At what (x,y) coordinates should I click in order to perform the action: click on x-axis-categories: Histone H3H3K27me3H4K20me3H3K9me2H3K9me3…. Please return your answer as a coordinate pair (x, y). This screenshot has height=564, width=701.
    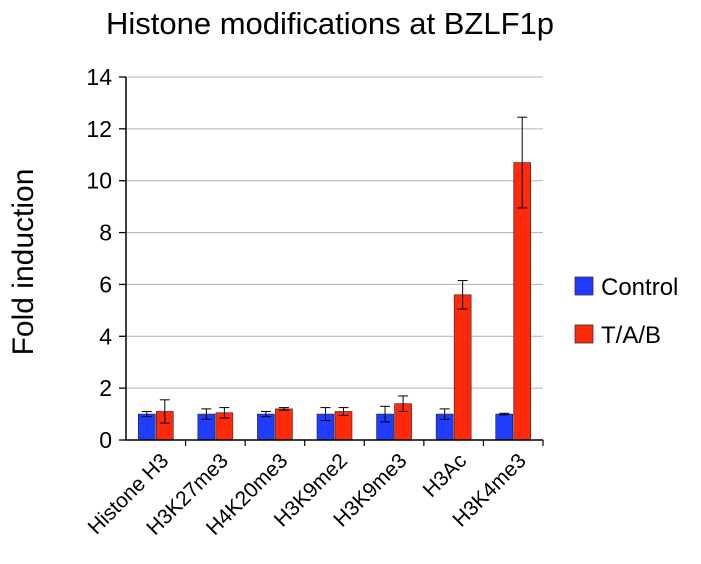
    Looking at the image, I should click on (307, 494).